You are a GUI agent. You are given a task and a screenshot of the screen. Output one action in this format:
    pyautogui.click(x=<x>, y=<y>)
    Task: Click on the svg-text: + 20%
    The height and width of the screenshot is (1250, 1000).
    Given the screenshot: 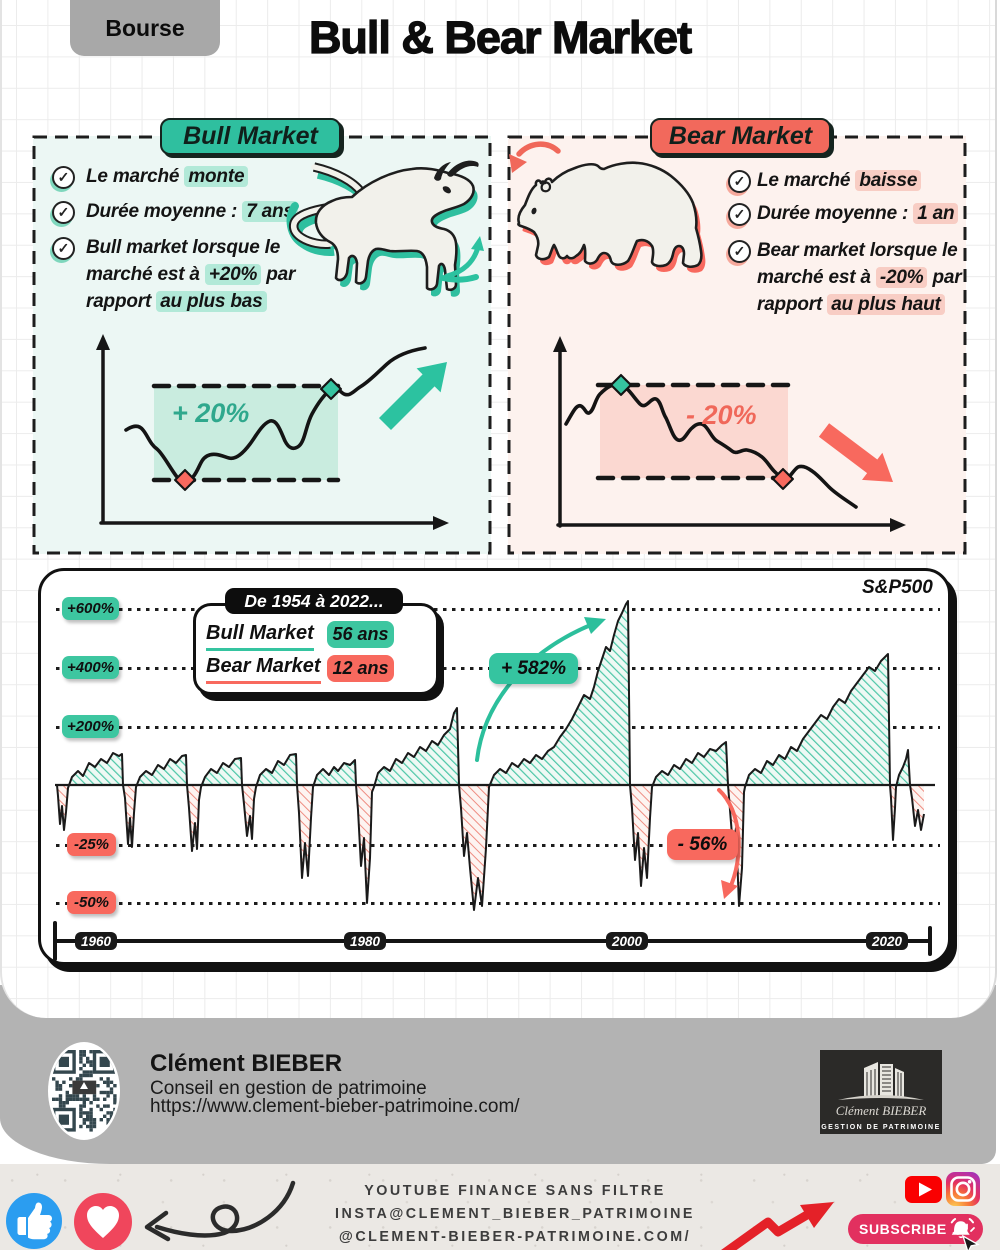 What is the action you would take?
    pyautogui.click(x=210, y=413)
    